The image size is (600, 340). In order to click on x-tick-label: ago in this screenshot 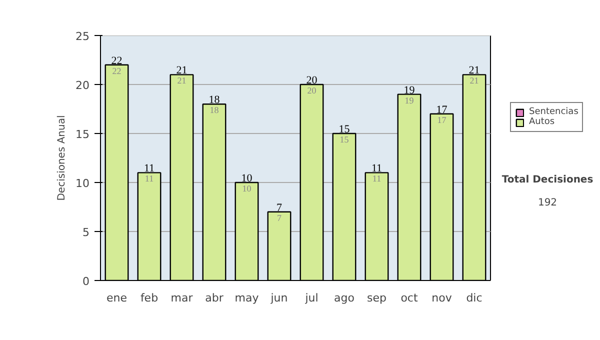, I will do `click(344, 298)`.